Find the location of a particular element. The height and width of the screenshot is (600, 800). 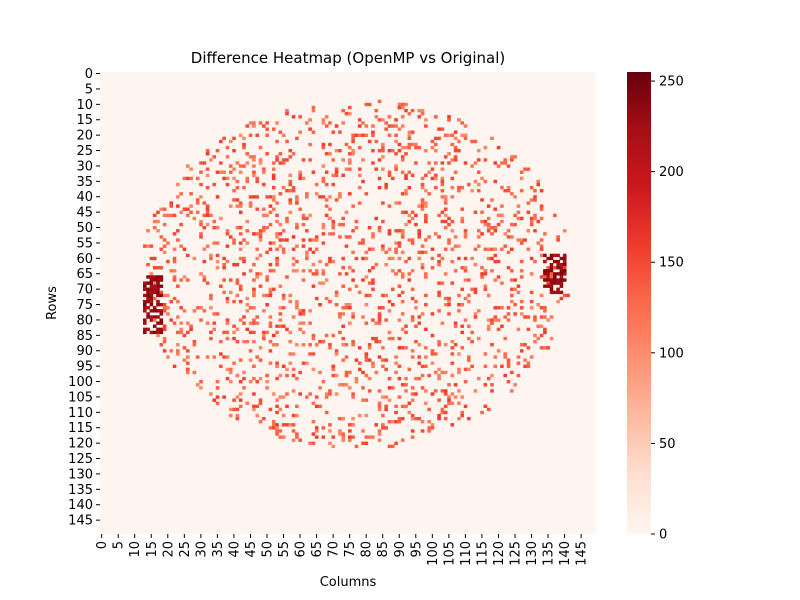

x-tick-label: 40 is located at coordinates (234, 549).